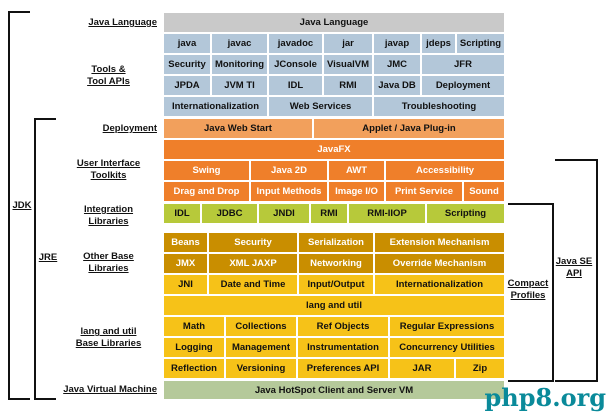 This screenshot has width=614, height=414. Describe the element at coordinates (424, 191) in the screenshot. I see `cell-print-service: Print Service` at that location.